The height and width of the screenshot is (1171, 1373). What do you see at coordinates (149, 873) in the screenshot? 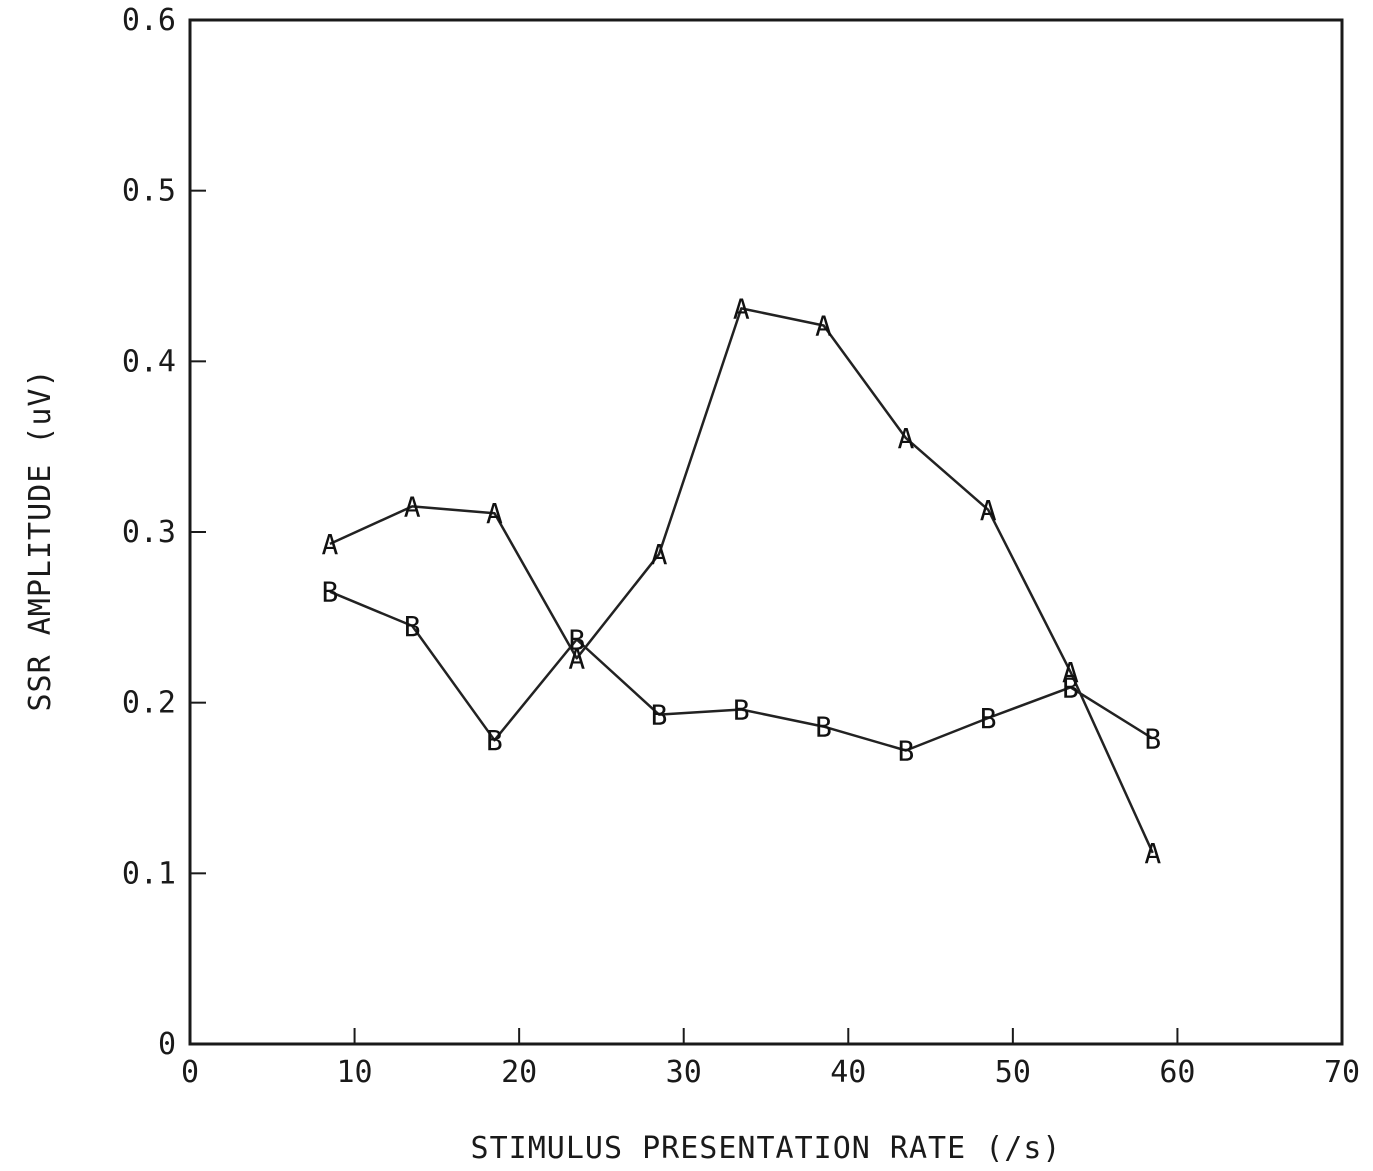
I see `y-tick-label: 0.1` at bounding box center [149, 873].